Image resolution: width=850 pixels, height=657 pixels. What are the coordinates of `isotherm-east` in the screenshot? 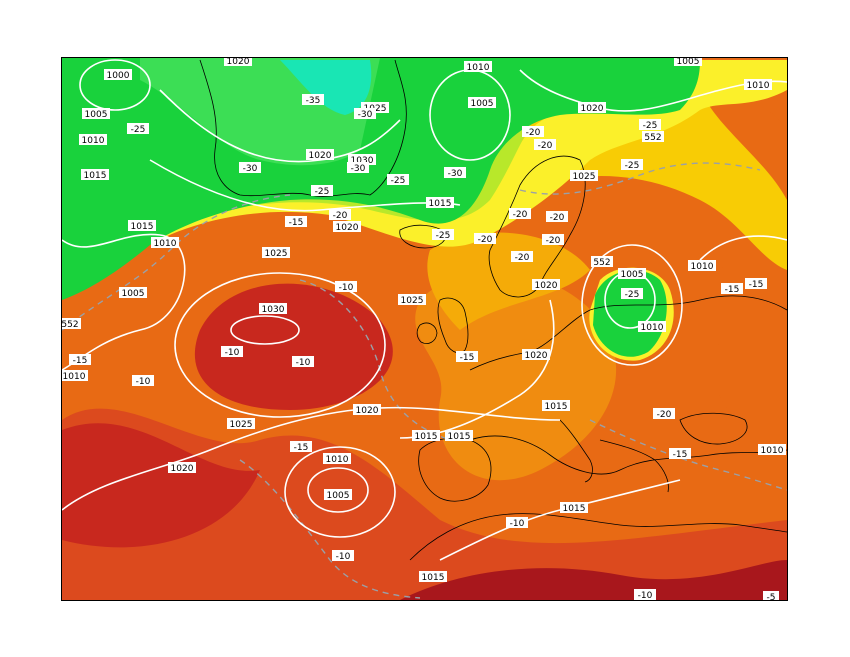 It's located at (640, 178).